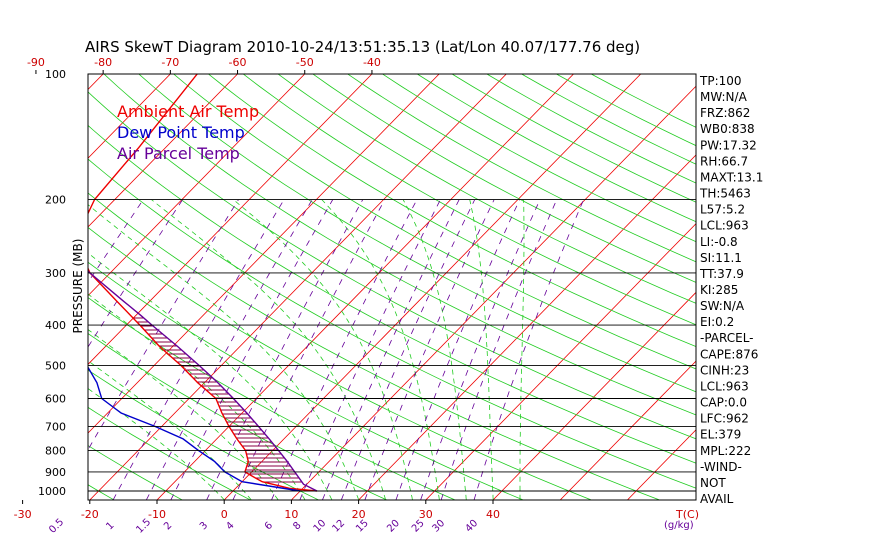 The image size is (870, 560). What do you see at coordinates (728, 145) in the screenshot?
I see `stability-index: PW:17.32` at bounding box center [728, 145].